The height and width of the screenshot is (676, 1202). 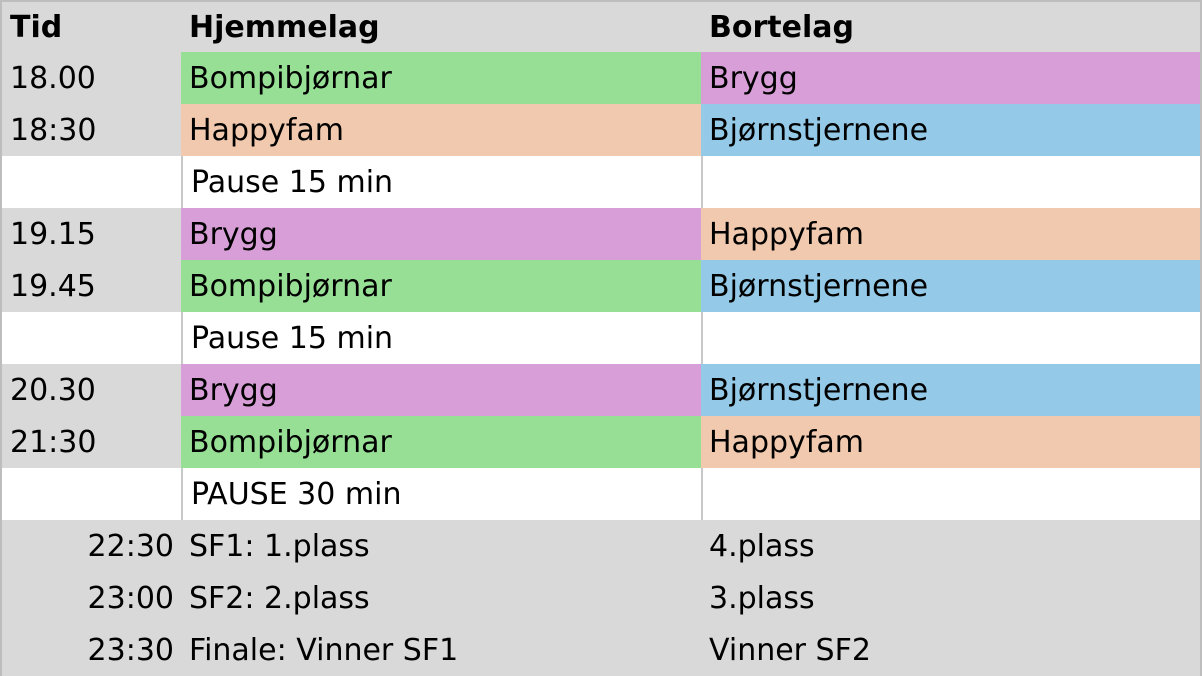 What do you see at coordinates (950, 598) in the screenshot?
I see `away-team-cell: 3.plass` at bounding box center [950, 598].